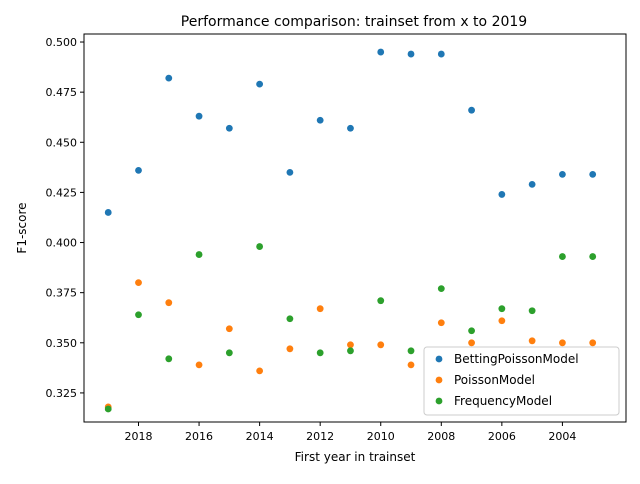 Image resolution: width=640 pixels, height=484 pixels. What do you see at coordinates (62, 92) in the screenshot?
I see `y-tick-label: 0.475` at bounding box center [62, 92].